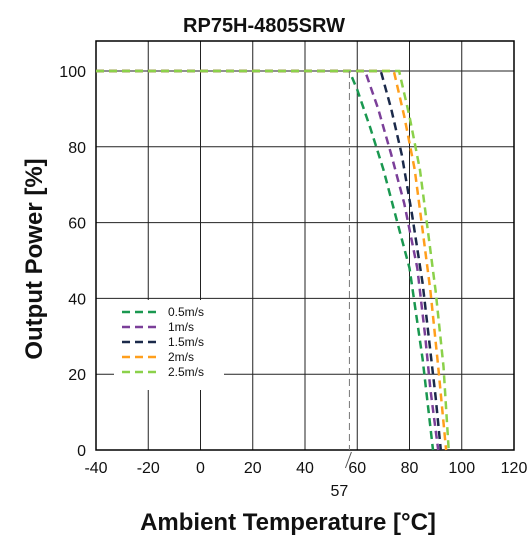 The width and height of the screenshot is (532, 544). I want to click on y-tick-label: 20, so click(77, 375).